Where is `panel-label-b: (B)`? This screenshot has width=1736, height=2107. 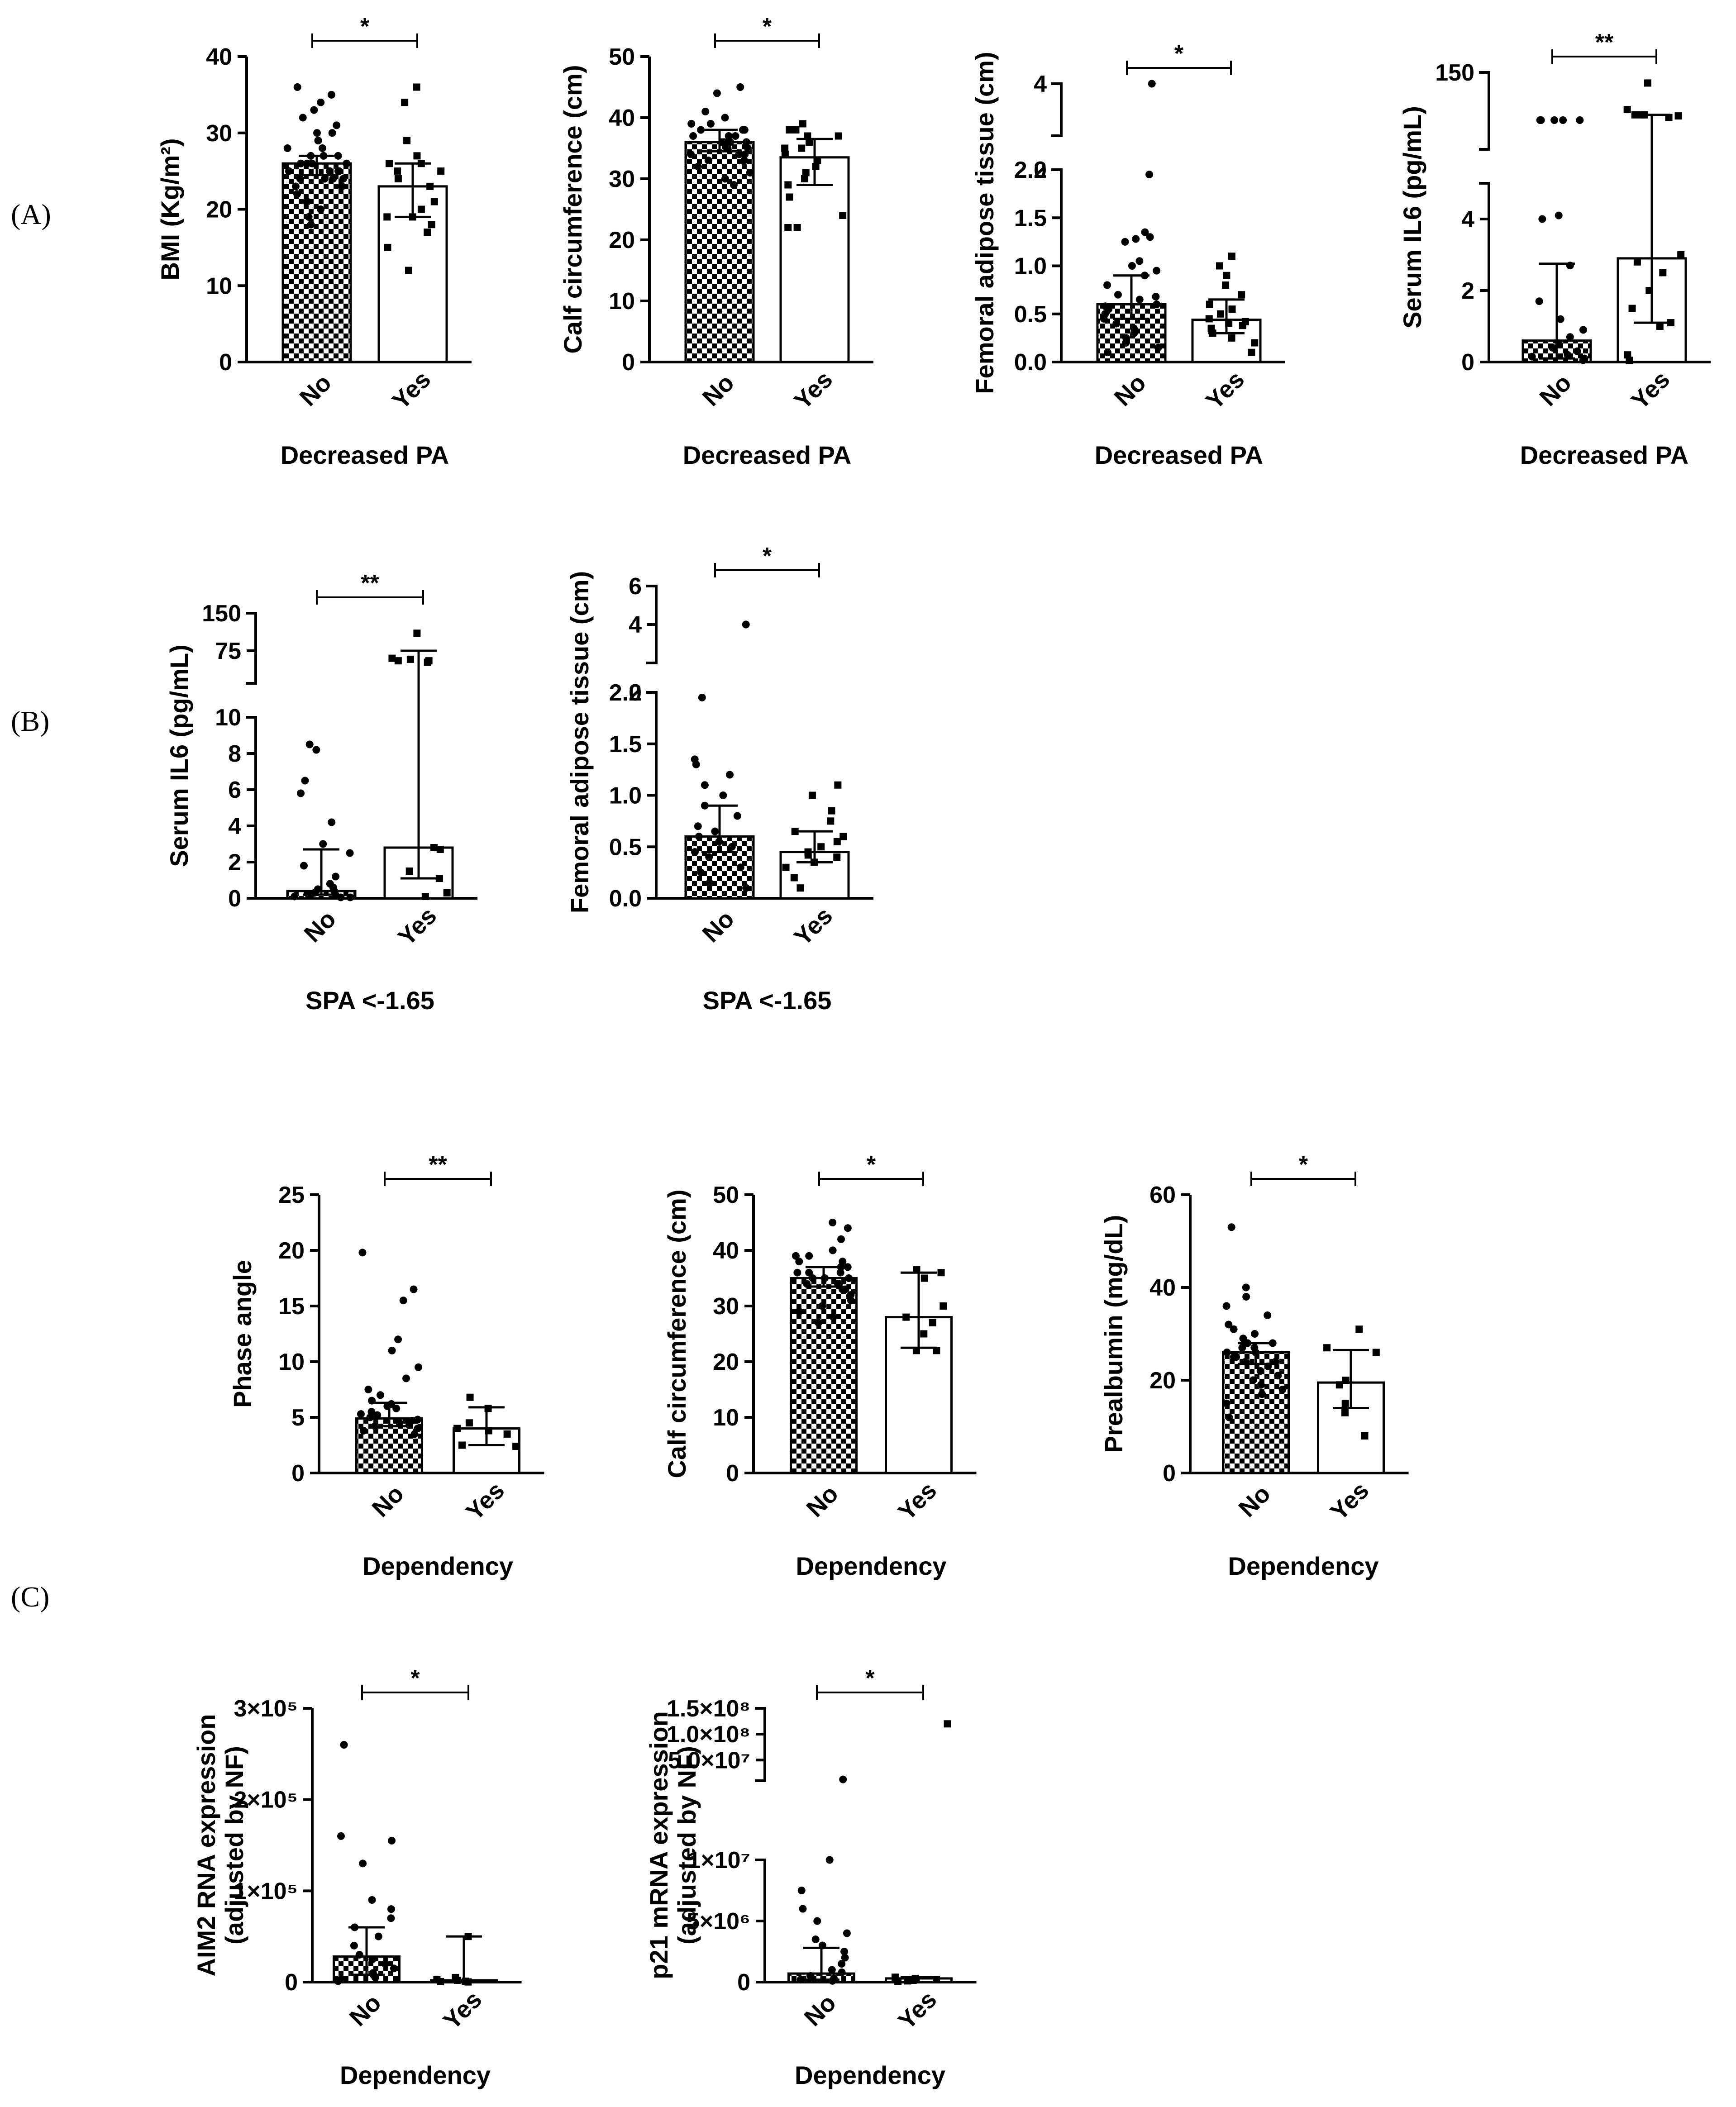
panel-label-b: (B) is located at coordinates (30, 721).